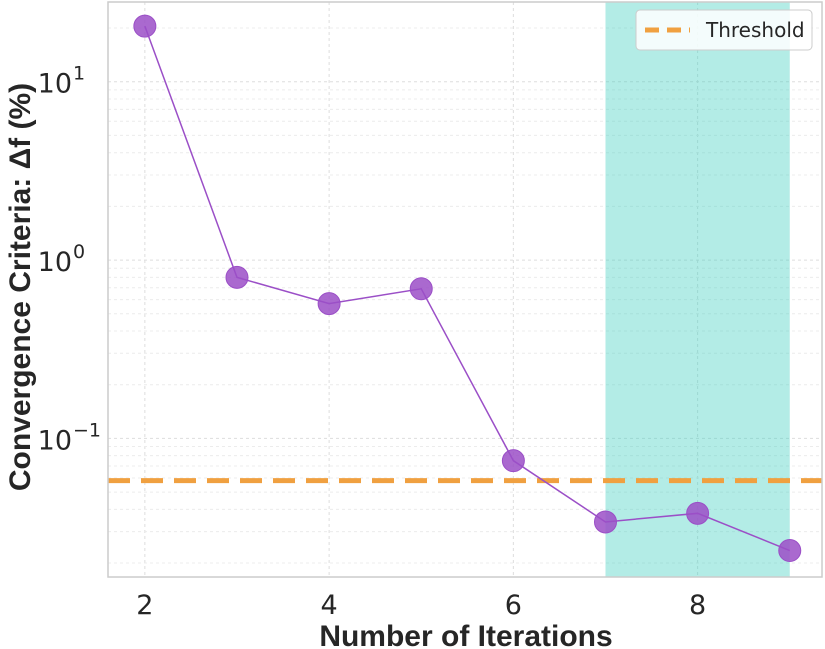 The height and width of the screenshot is (649, 825). What do you see at coordinates (465, 634) in the screenshot?
I see `x-axis-label: Number of Iterations` at bounding box center [465, 634].